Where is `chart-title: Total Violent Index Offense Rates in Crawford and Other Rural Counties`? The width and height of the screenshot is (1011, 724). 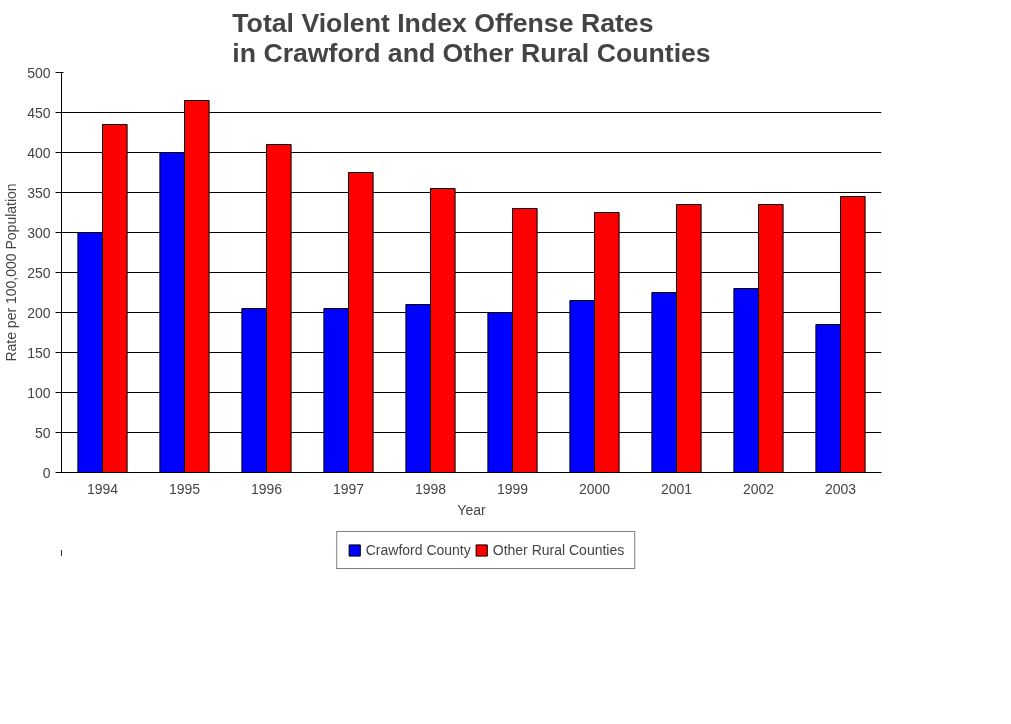
chart-title: Total Violent Index Offense Rates in Crawford and Other Rural Counties is located at coordinates (471, 37).